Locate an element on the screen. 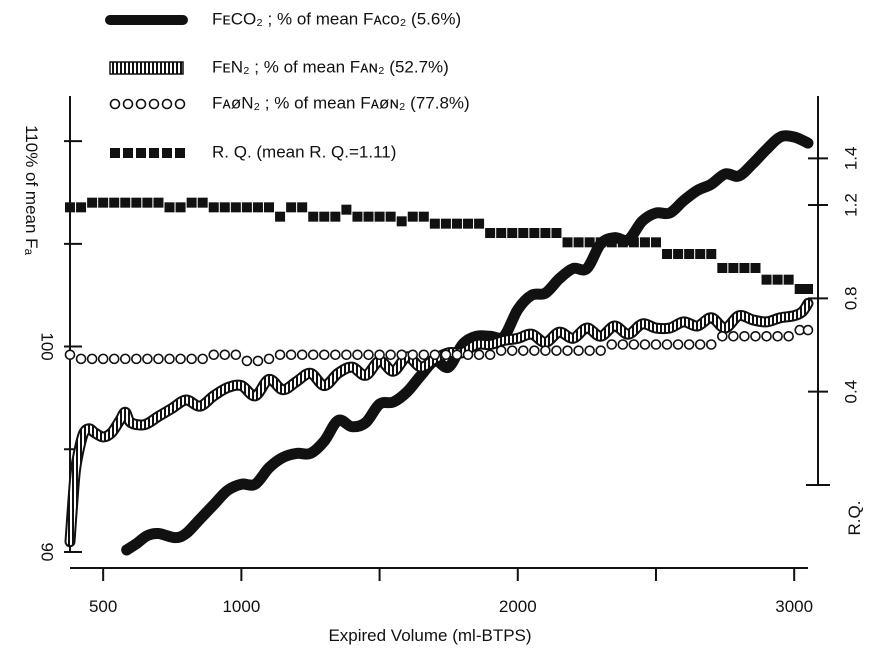 This screenshot has height=651, width=869. x-axis-title: Expired Volume (ml-BTPS) is located at coordinates (429, 635).